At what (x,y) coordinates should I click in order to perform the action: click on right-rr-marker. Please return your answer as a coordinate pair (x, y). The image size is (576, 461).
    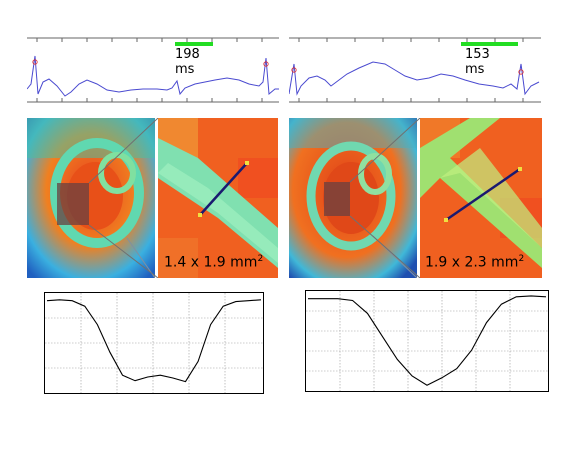
    Looking at the image, I should click on (489, 44).